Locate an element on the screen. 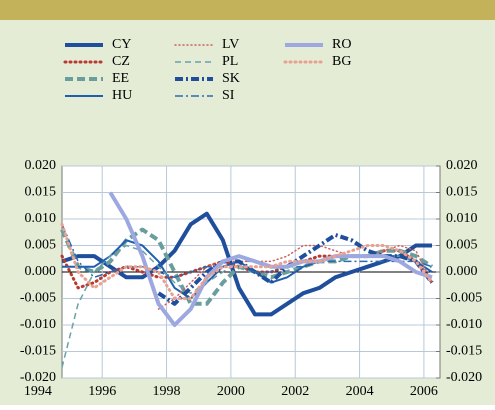 The height and width of the screenshot is (410, 495). legend-label: SI is located at coordinates (228, 95).